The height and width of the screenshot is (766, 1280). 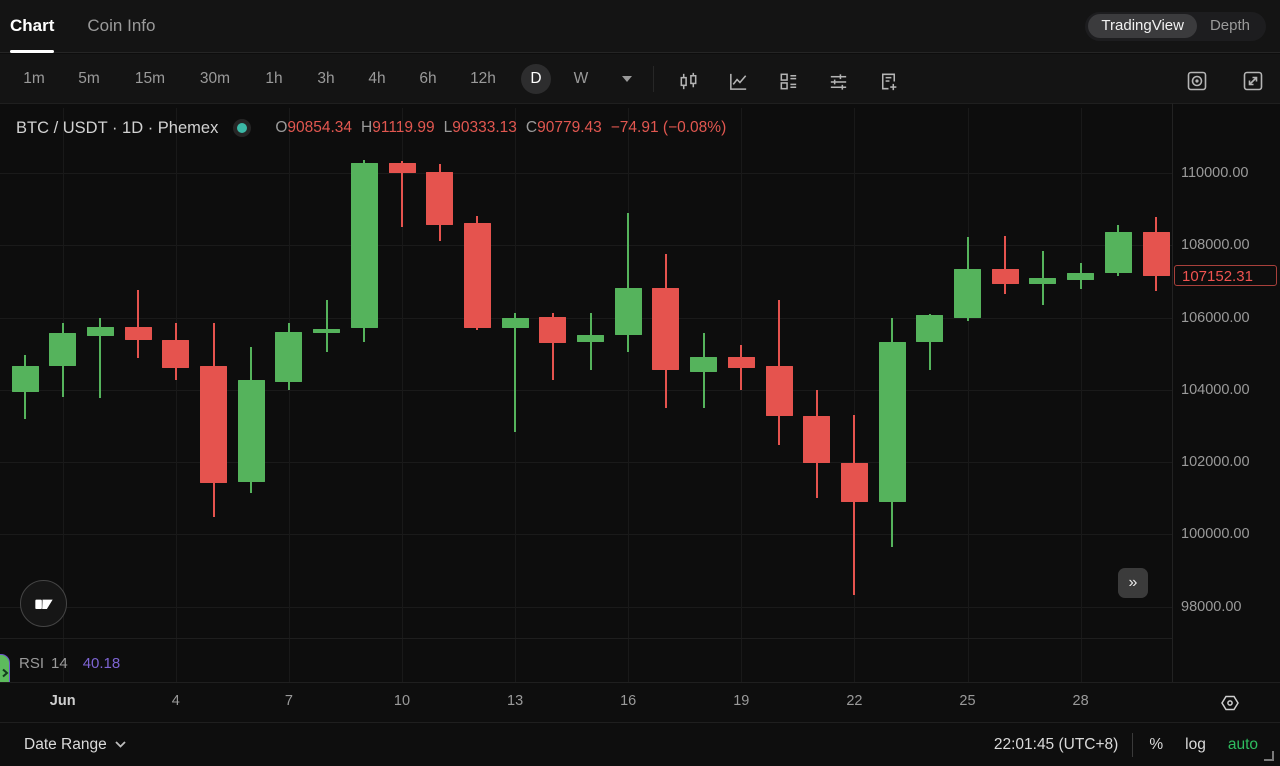 I want to click on line-chart-icon, so click(x=737, y=81).